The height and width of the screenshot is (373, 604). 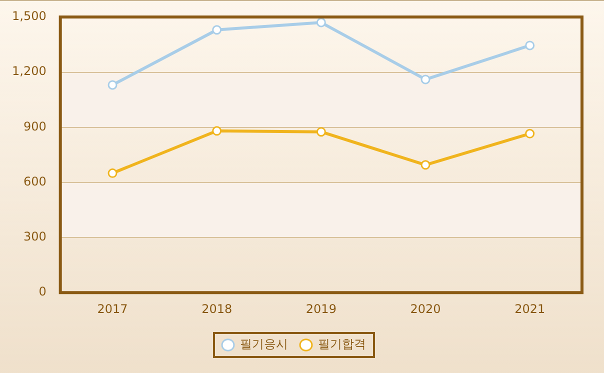 I want to click on x-tick-label: 2018, so click(x=217, y=309).